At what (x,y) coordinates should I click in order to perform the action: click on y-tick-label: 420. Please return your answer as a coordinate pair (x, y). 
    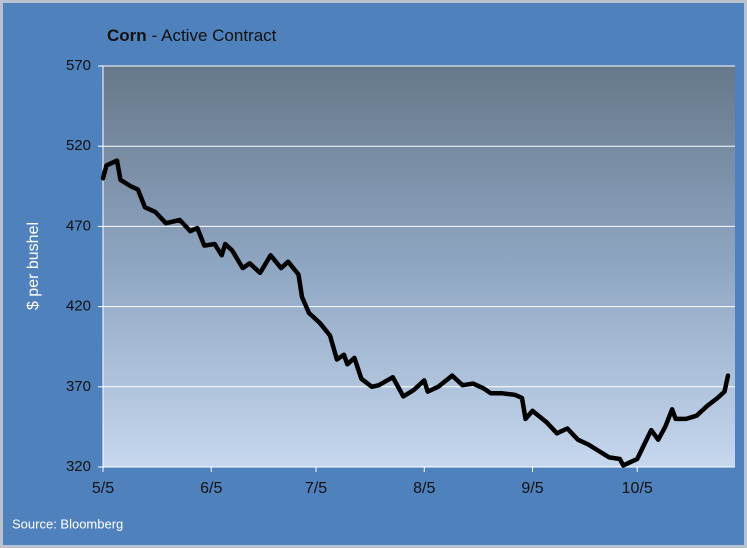
    Looking at the image, I should click on (78, 306).